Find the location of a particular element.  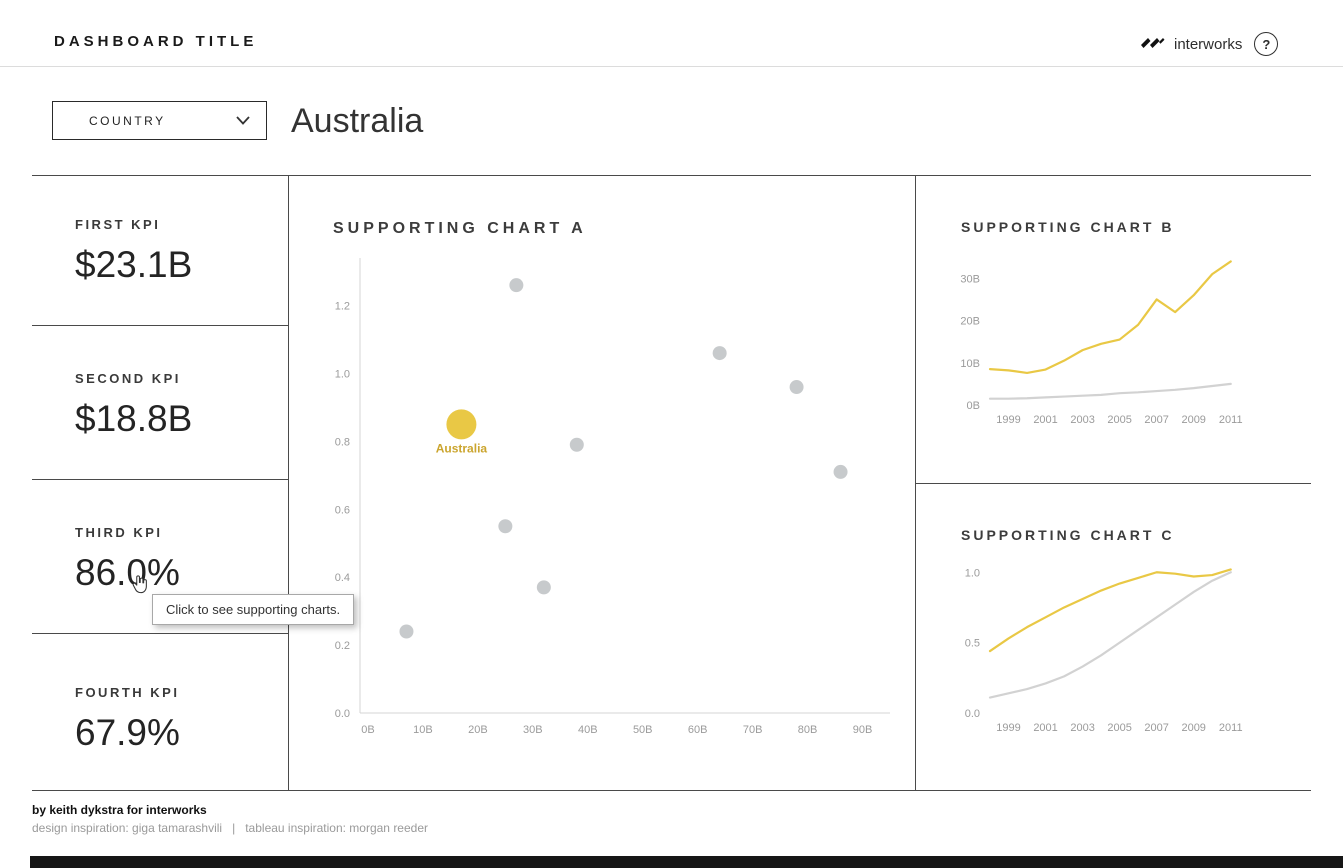

help-label: ? is located at coordinates (1266, 44).